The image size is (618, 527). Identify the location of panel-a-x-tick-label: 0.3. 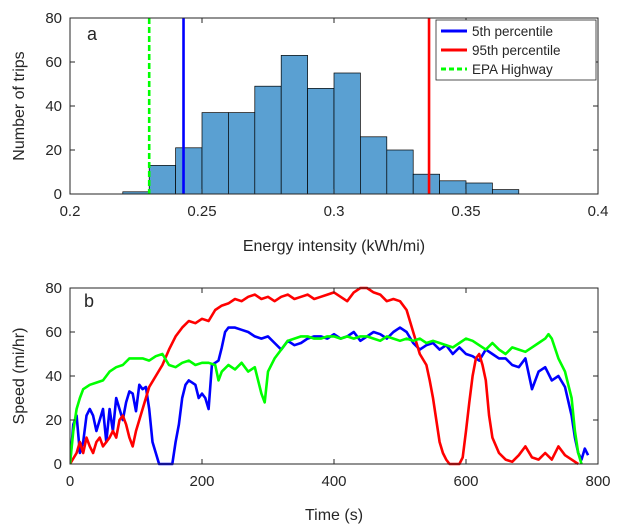
(334, 211).